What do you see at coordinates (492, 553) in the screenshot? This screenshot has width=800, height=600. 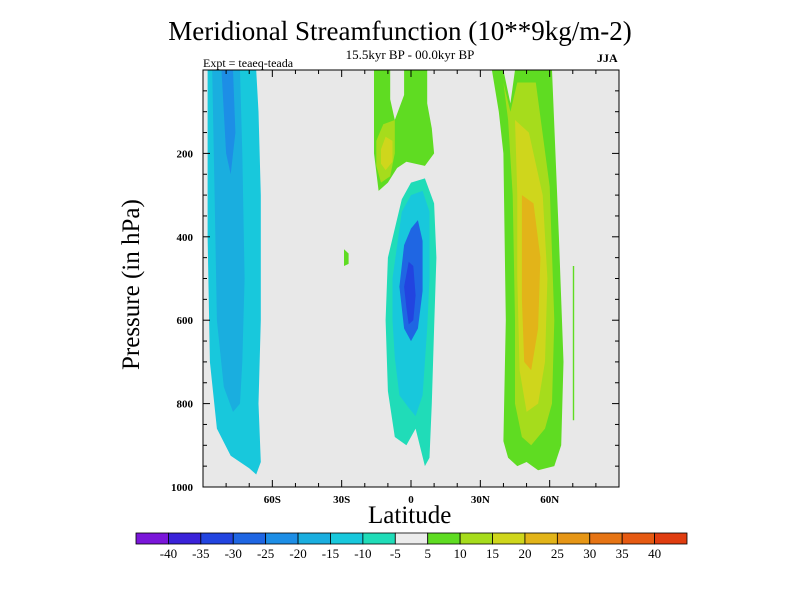 I see `colorbar-label: 15` at bounding box center [492, 553].